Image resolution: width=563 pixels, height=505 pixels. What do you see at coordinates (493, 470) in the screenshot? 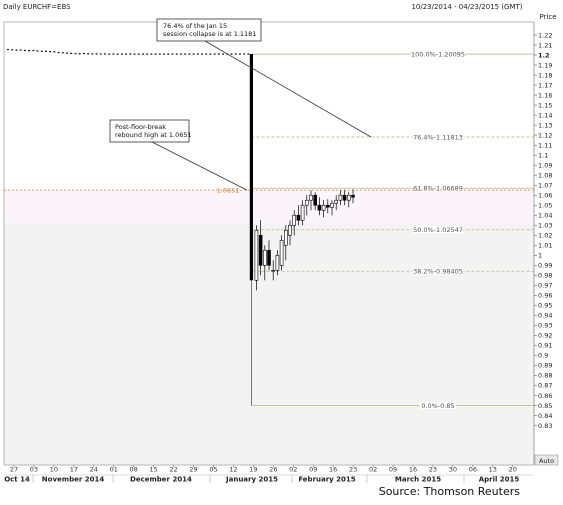
I see `time-tick-label: 13` at bounding box center [493, 470].